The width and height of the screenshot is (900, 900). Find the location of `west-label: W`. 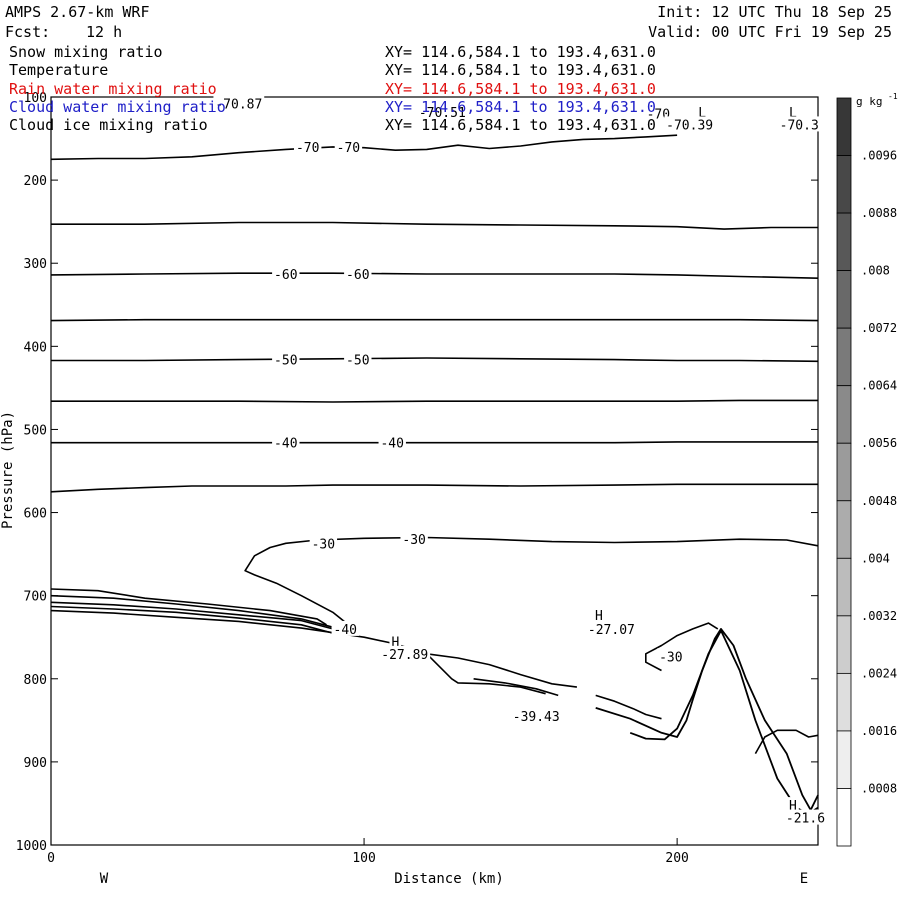

west-label: W is located at coordinates (104, 879).